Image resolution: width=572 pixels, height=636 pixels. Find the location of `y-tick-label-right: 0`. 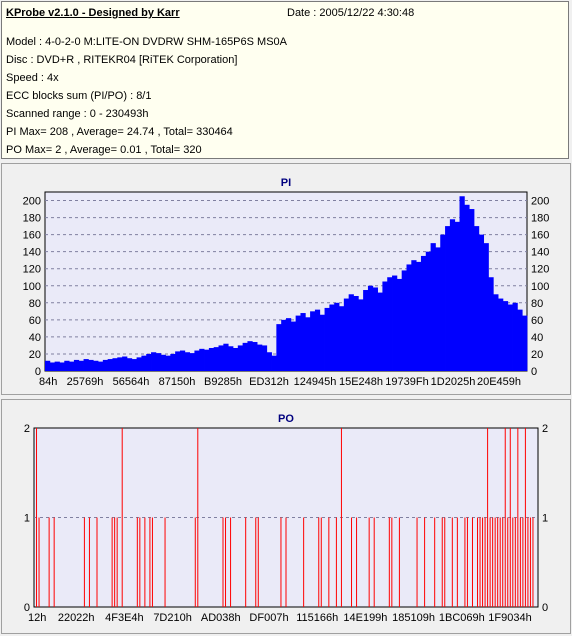

y-tick-label-right: 0 is located at coordinates (545, 608).